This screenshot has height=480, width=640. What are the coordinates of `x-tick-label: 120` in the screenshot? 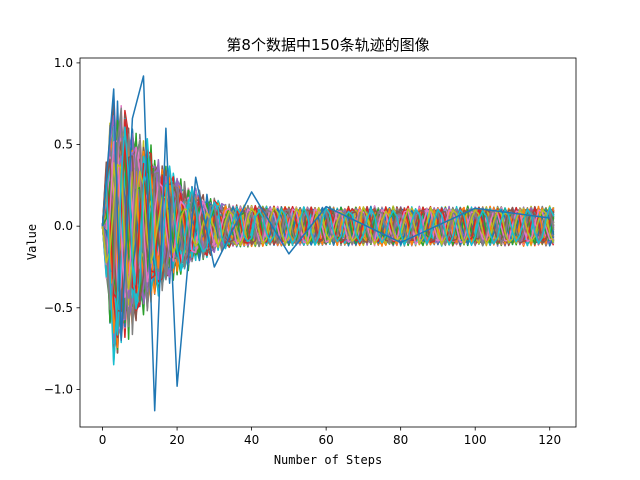 It's located at (549, 440).